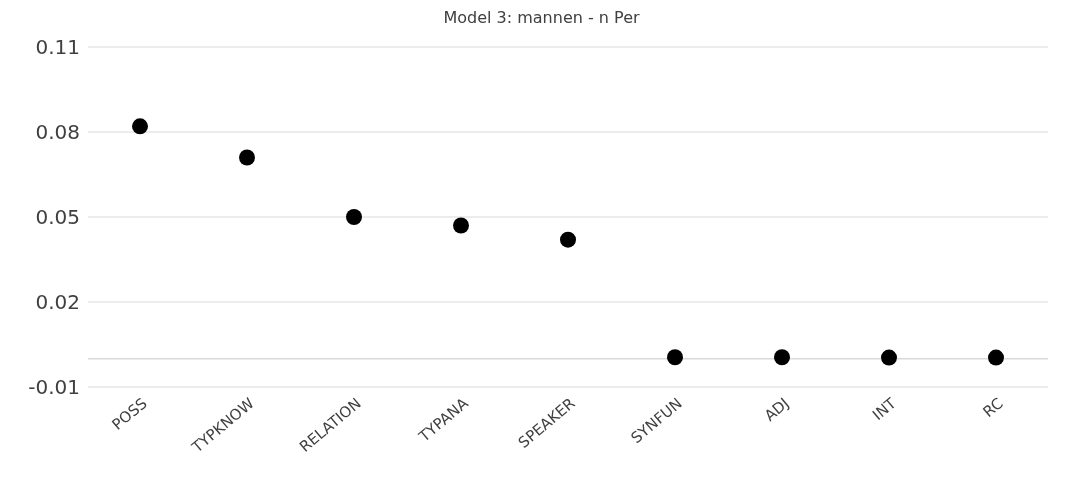 The image size is (1083, 484). Describe the element at coordinates (541, 17) in the screenshot. I see `chart-title: Model 3: mannen - n Per` at that location.